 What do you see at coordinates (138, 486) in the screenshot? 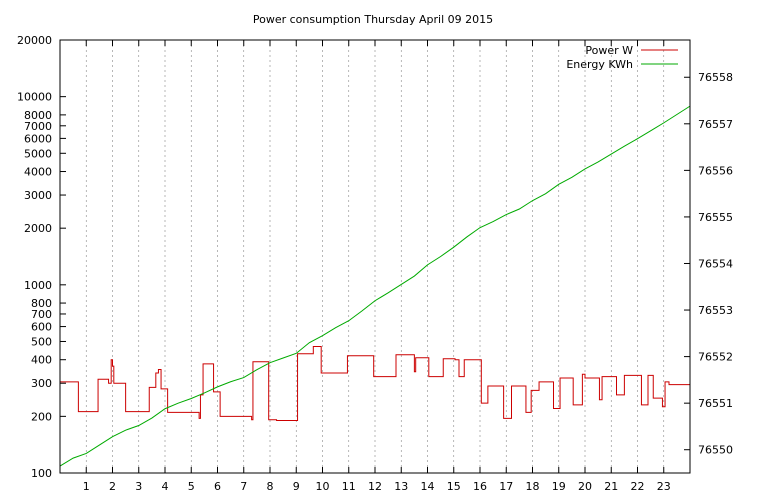
I see `x-tick-label: 3` at bounding box center [138, 486].